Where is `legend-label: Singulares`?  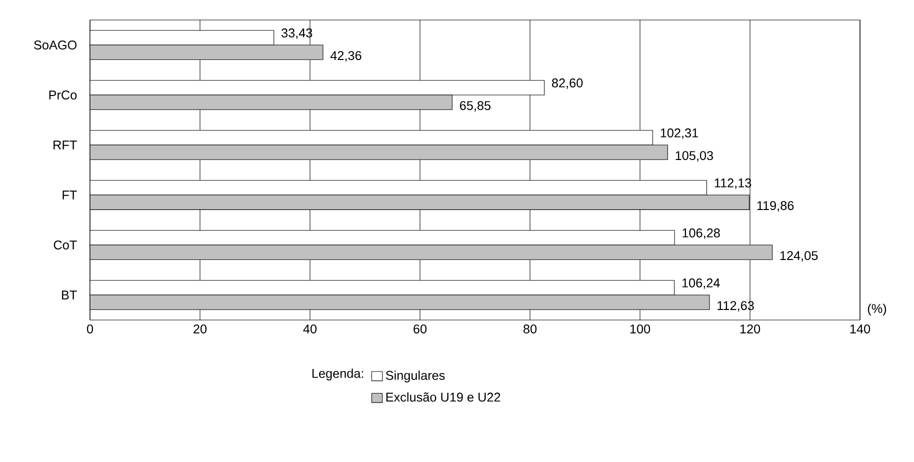
legend-label: Singulares is located at coordinates (415, 376).